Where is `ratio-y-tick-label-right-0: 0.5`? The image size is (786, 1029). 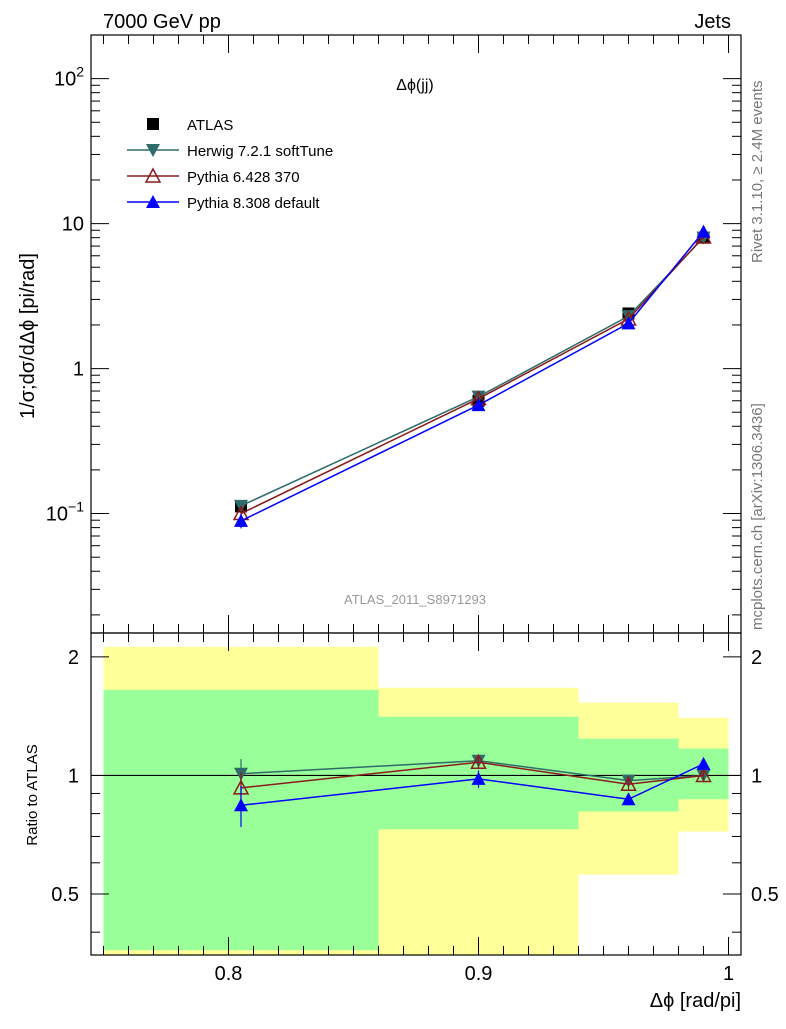
ratio-y-tick-label-right-0: 0.5 is located at coordinates (765, 895).